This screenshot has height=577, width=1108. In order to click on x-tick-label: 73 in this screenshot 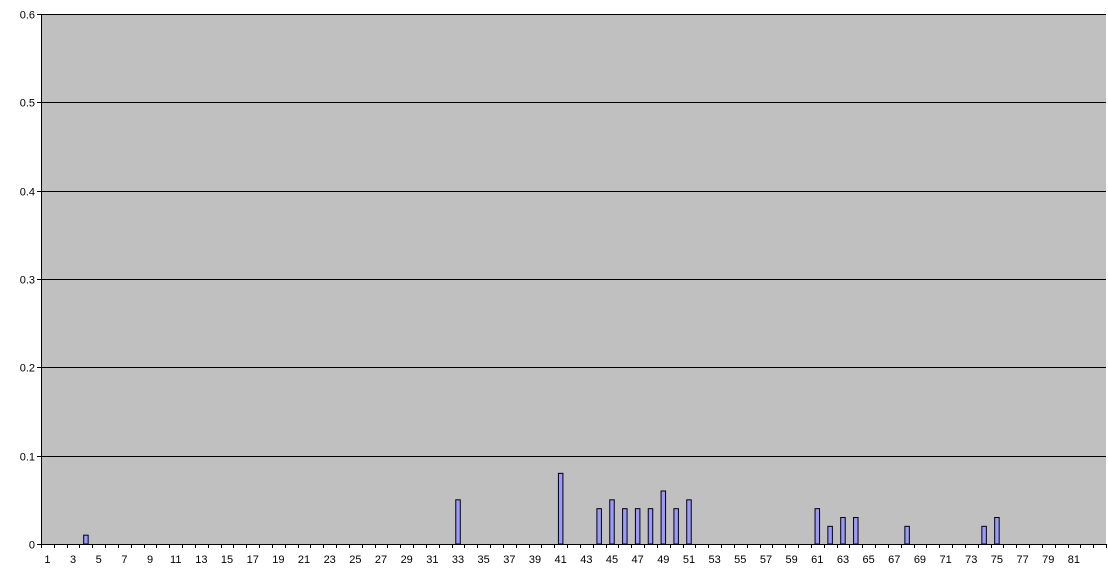, I will do `click(971, 560)`.